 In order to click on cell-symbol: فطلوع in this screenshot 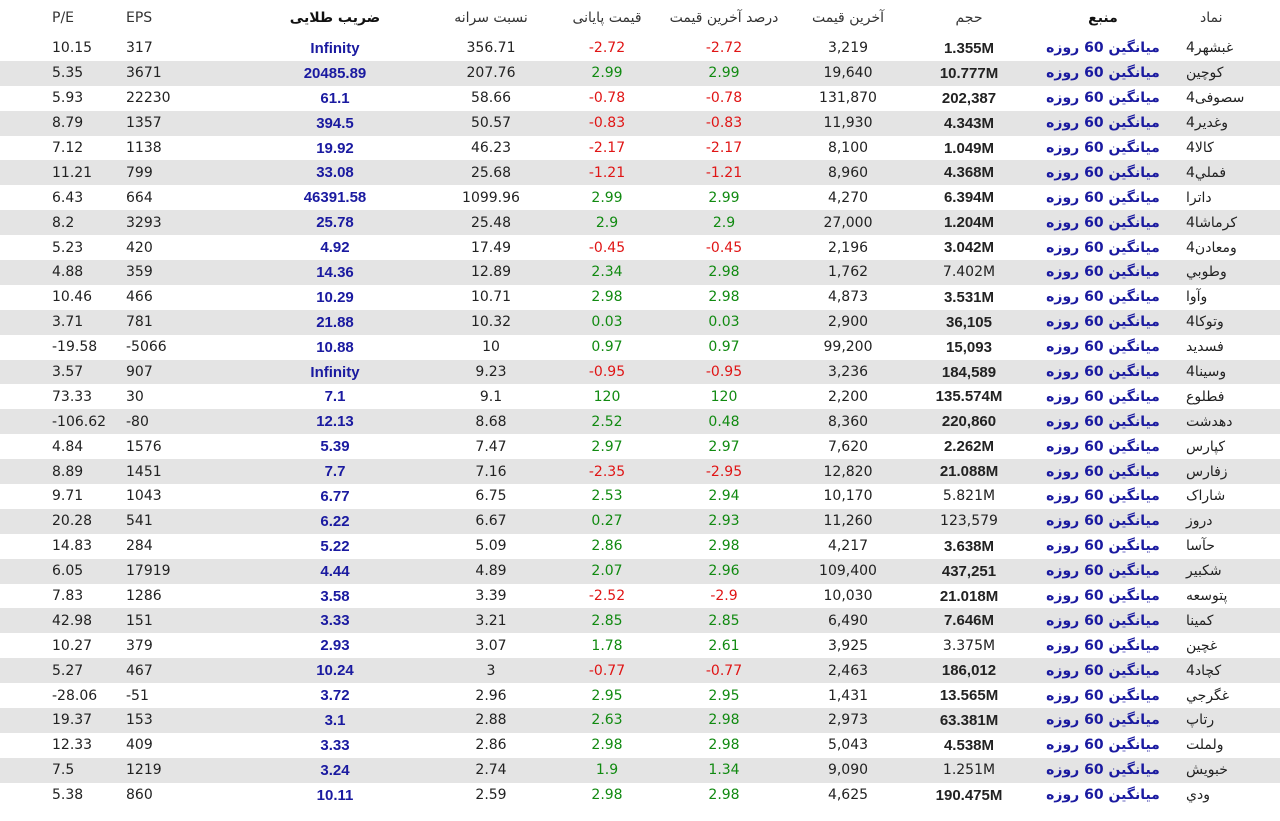, I will do `click(1205, 396)`.